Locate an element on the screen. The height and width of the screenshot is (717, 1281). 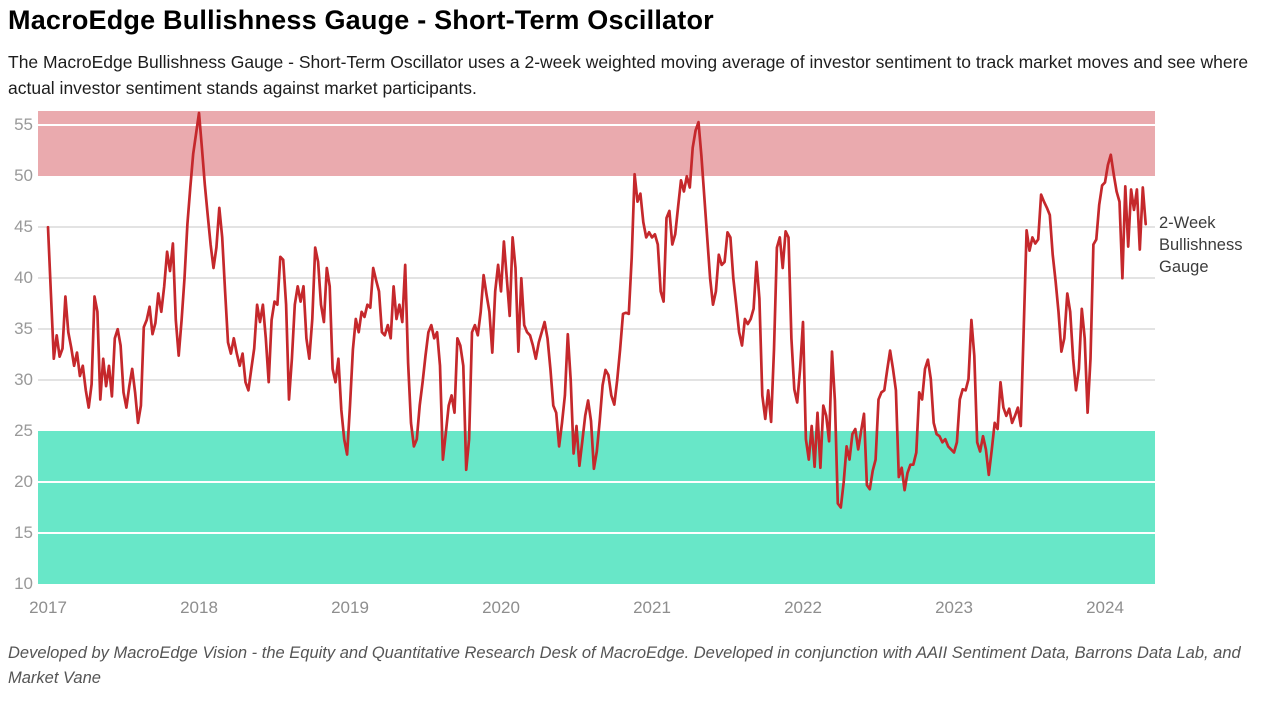
y-tick-label: 25 is located at coordinates (23, 431).